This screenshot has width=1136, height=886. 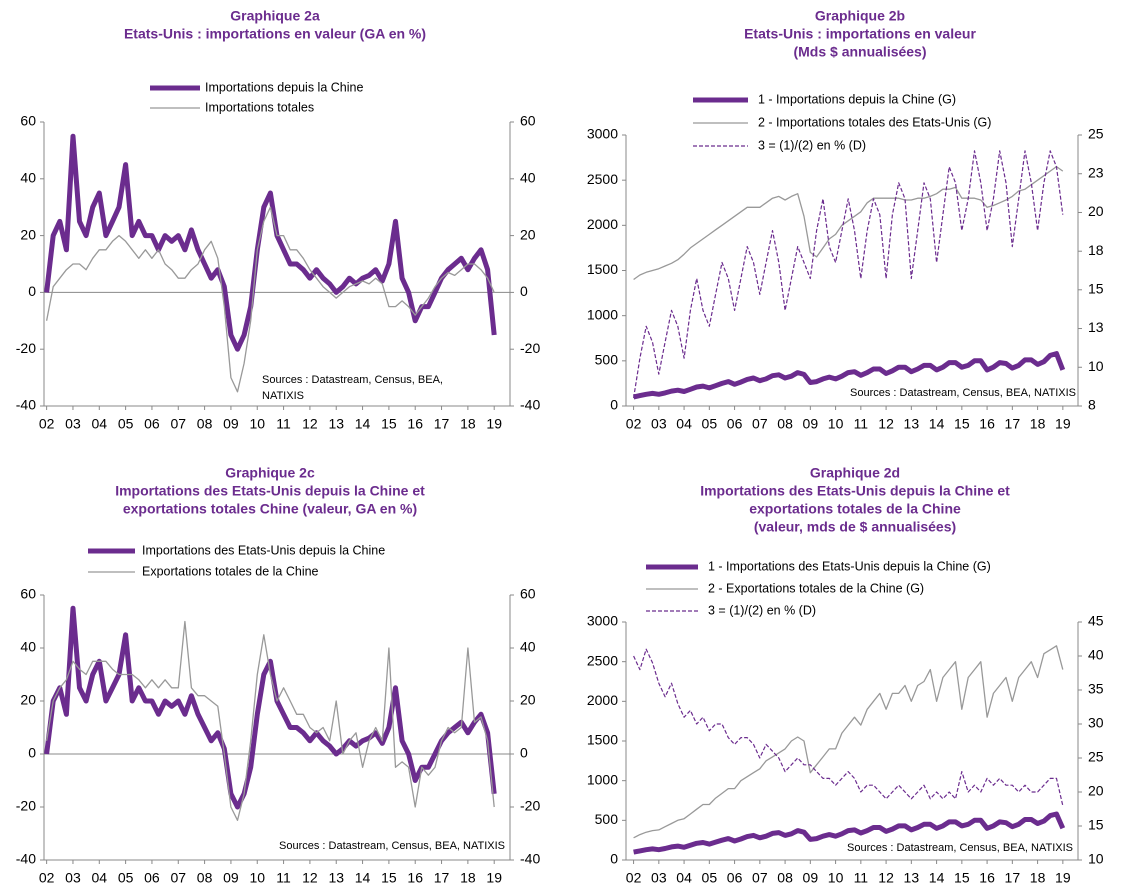 I want to click on y2-tick-label: 35, so click(x=1096, y=689).